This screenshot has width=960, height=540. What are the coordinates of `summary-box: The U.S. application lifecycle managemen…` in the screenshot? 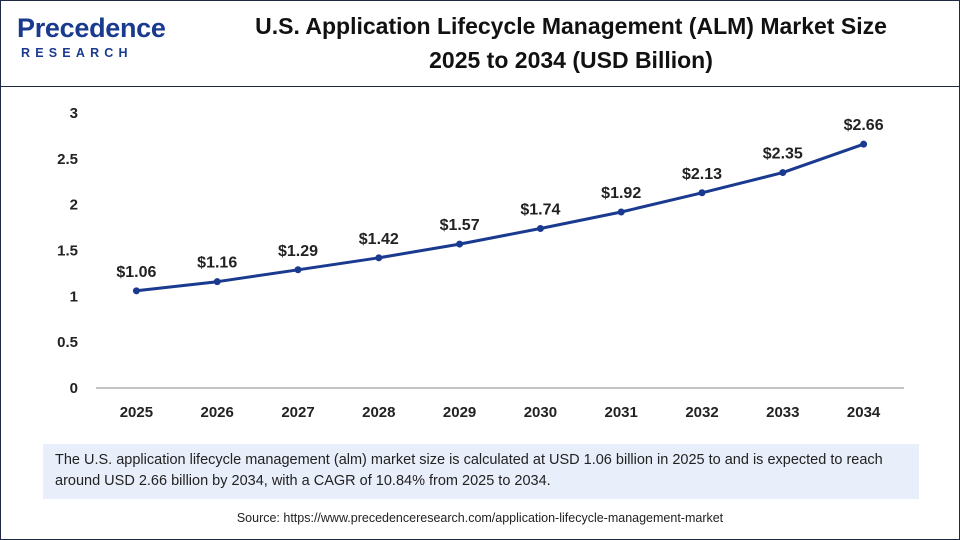 It's located at (481, 471).